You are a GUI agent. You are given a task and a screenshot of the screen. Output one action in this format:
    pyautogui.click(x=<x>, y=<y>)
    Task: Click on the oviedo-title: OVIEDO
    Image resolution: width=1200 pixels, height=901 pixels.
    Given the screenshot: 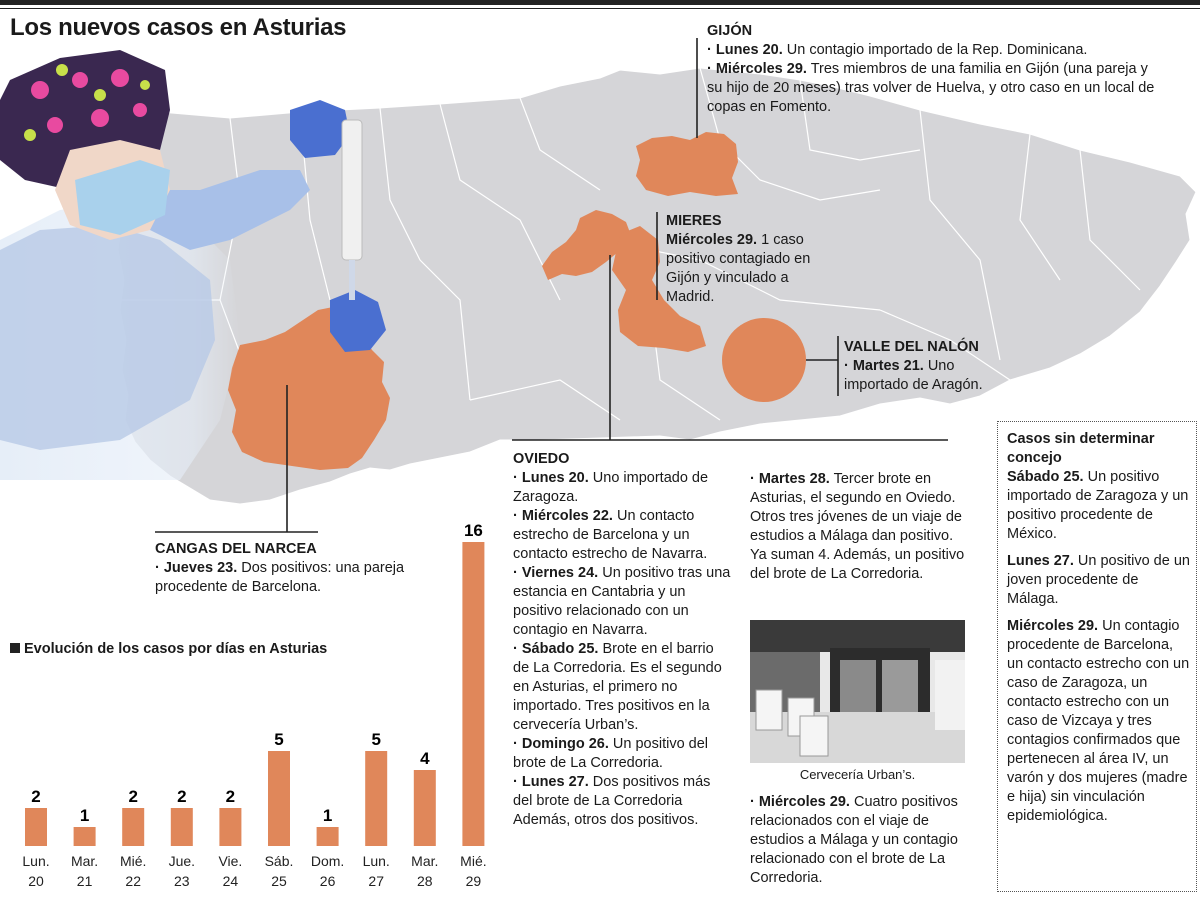 What is the action you would take?
    pyautogui.click(x=541, y=459)
    